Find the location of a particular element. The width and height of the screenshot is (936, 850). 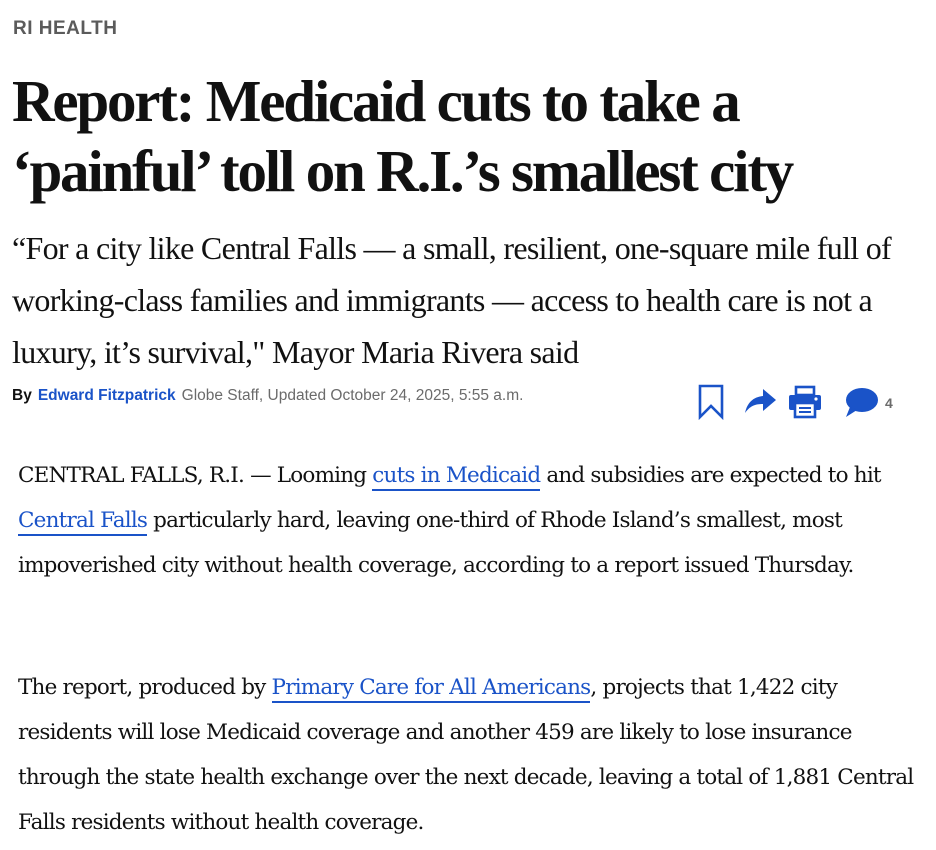

share-toolbar: 4 is located at coordinates (800, 403).